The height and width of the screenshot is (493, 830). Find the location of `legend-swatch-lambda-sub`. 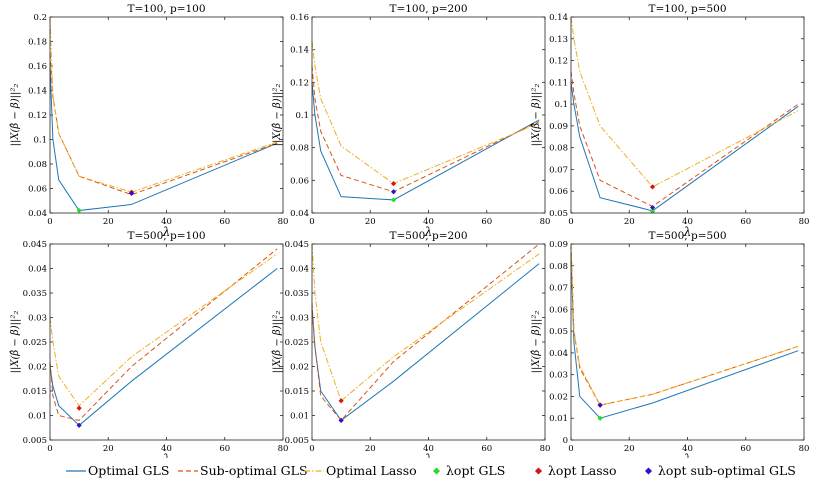

legend-swatch-lambda-sub is located at coordinates (648, 471).